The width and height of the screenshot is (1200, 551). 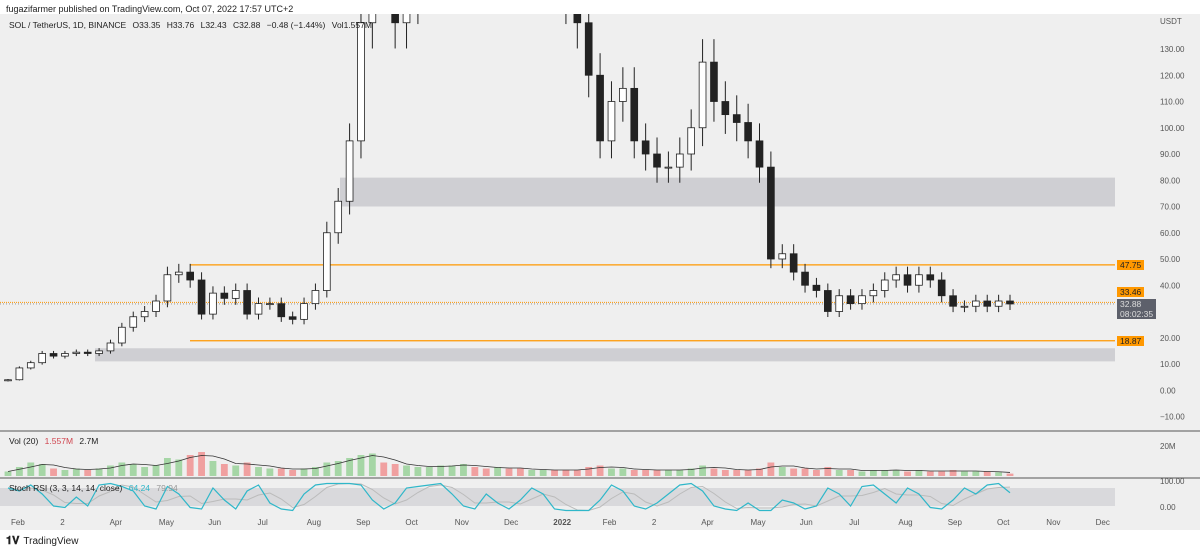 I want to click on y-tick-label: 110.00, so click(x=1172, y=102).